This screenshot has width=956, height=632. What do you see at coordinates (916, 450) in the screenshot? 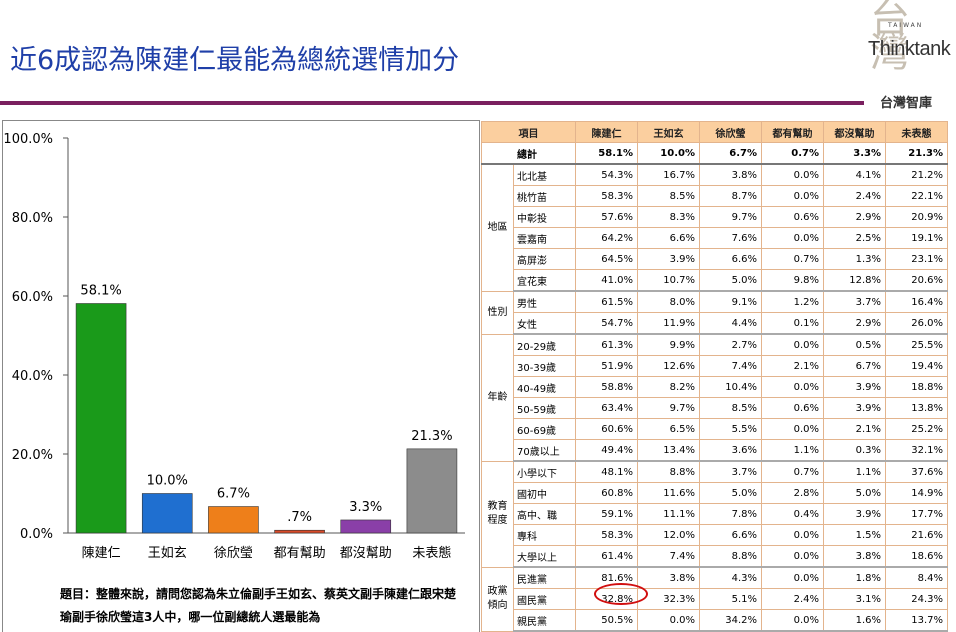
I see `table-cell: 32.1%` at bounding box center [916, 450].